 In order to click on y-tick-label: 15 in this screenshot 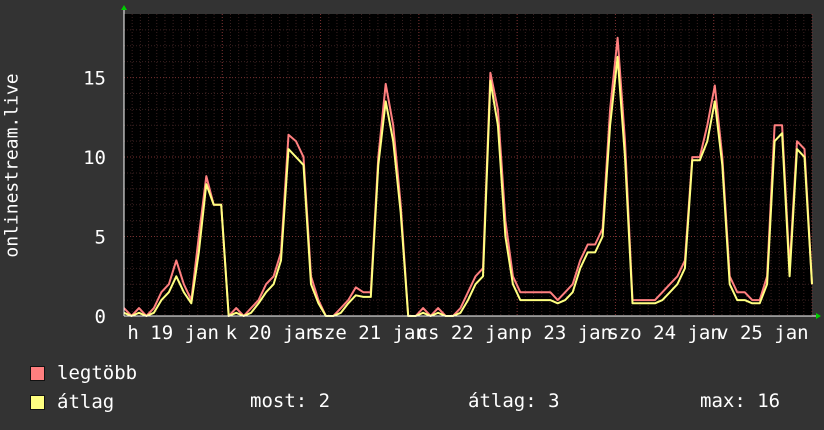, I will do `click(94, 79)`.